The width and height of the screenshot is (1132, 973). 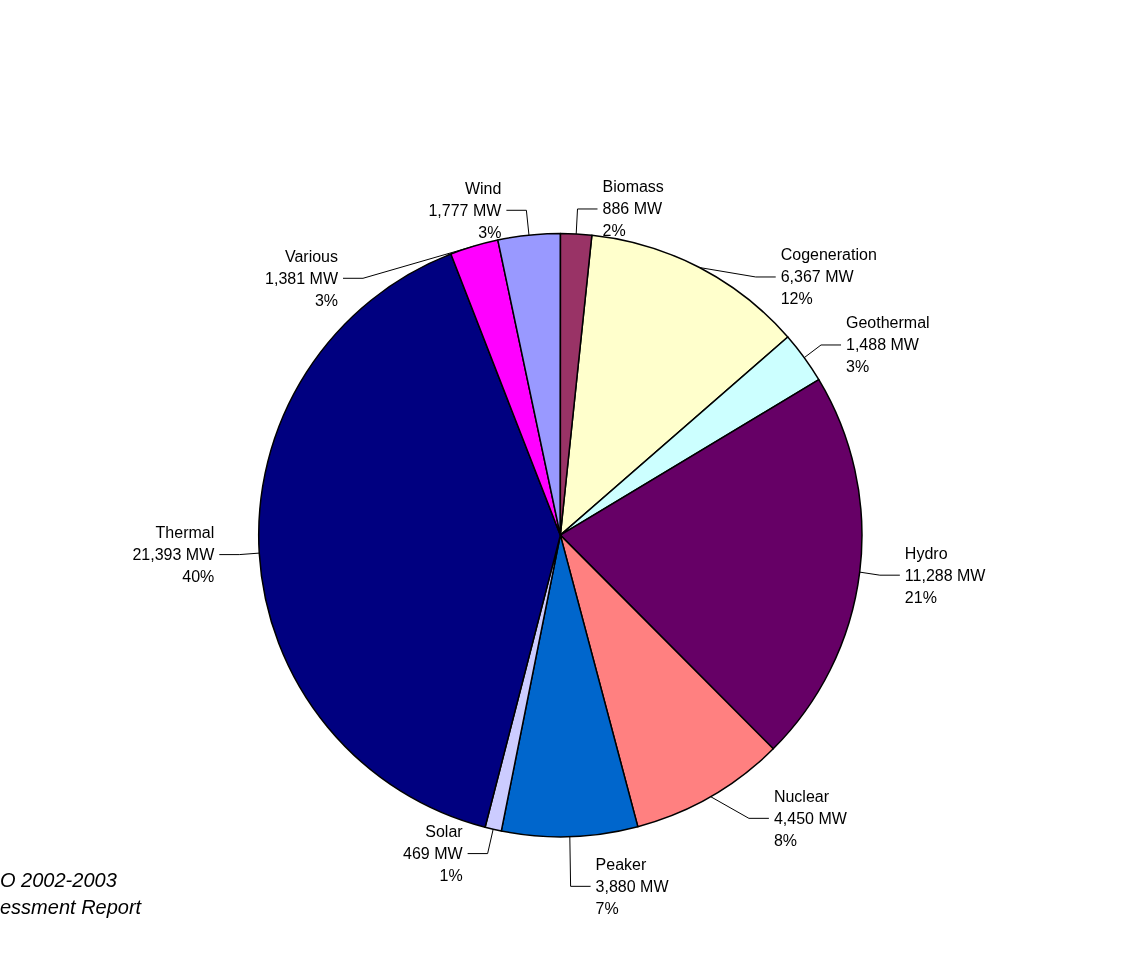 What do you see at coordinates (302, 289) in the screenshot?
I see `data-label: 1,381 MW 3%` at bounding box center [302, 289].